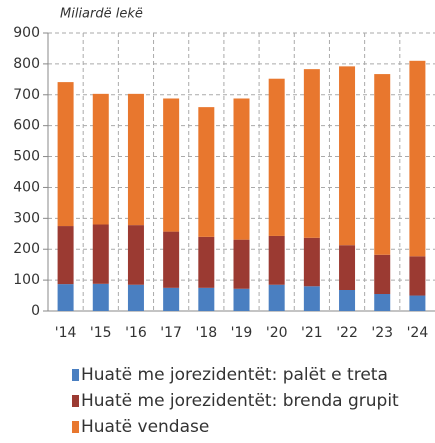 This screenshot has width=435, height=443. I want to click on x-tick-label: '24, so click(418, 333).